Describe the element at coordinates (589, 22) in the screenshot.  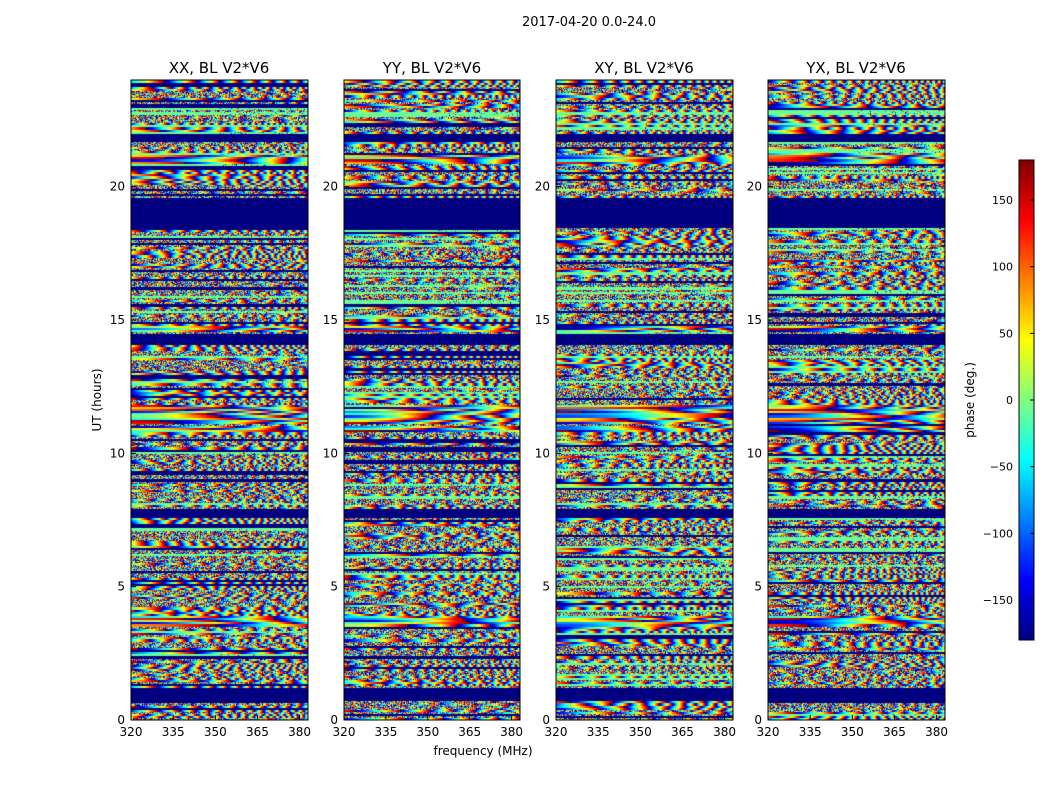
I see `figure-suptitle: 2017-04-20 0.0-24.0` at that location.